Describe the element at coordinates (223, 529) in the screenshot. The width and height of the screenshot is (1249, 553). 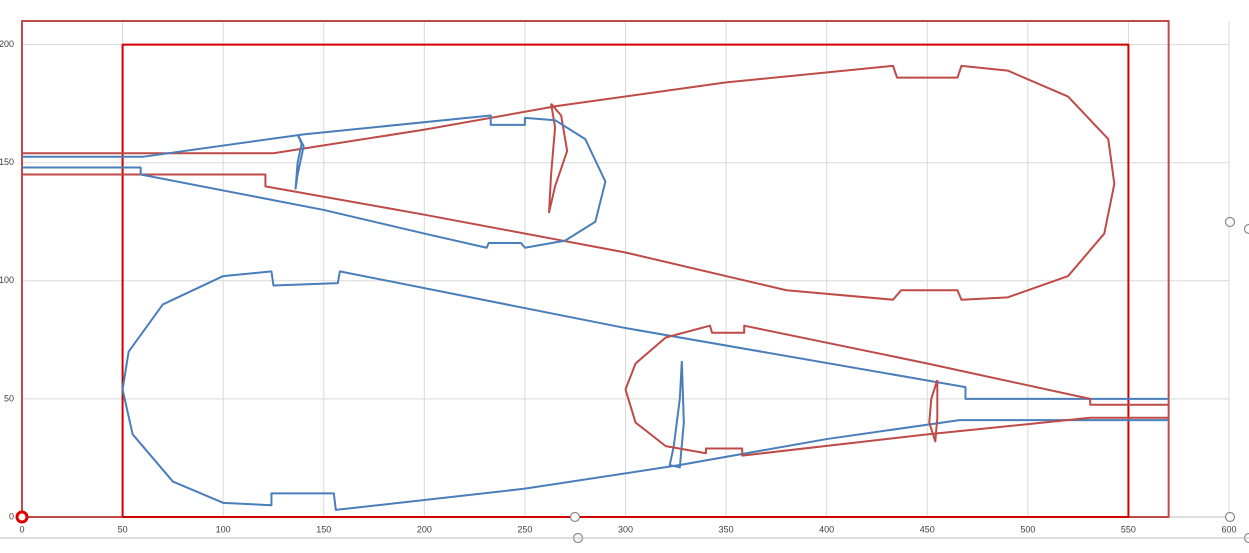
I see `x-tick-label: 100` at that location.